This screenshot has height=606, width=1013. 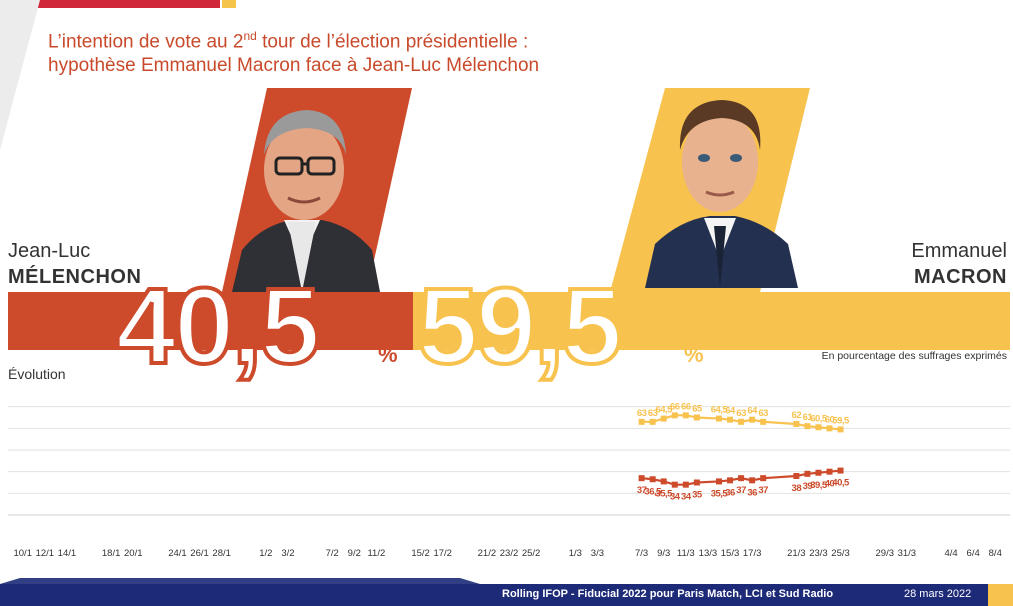 I want to click on x-tick-label: 29/3, so click(x=885, y=553).